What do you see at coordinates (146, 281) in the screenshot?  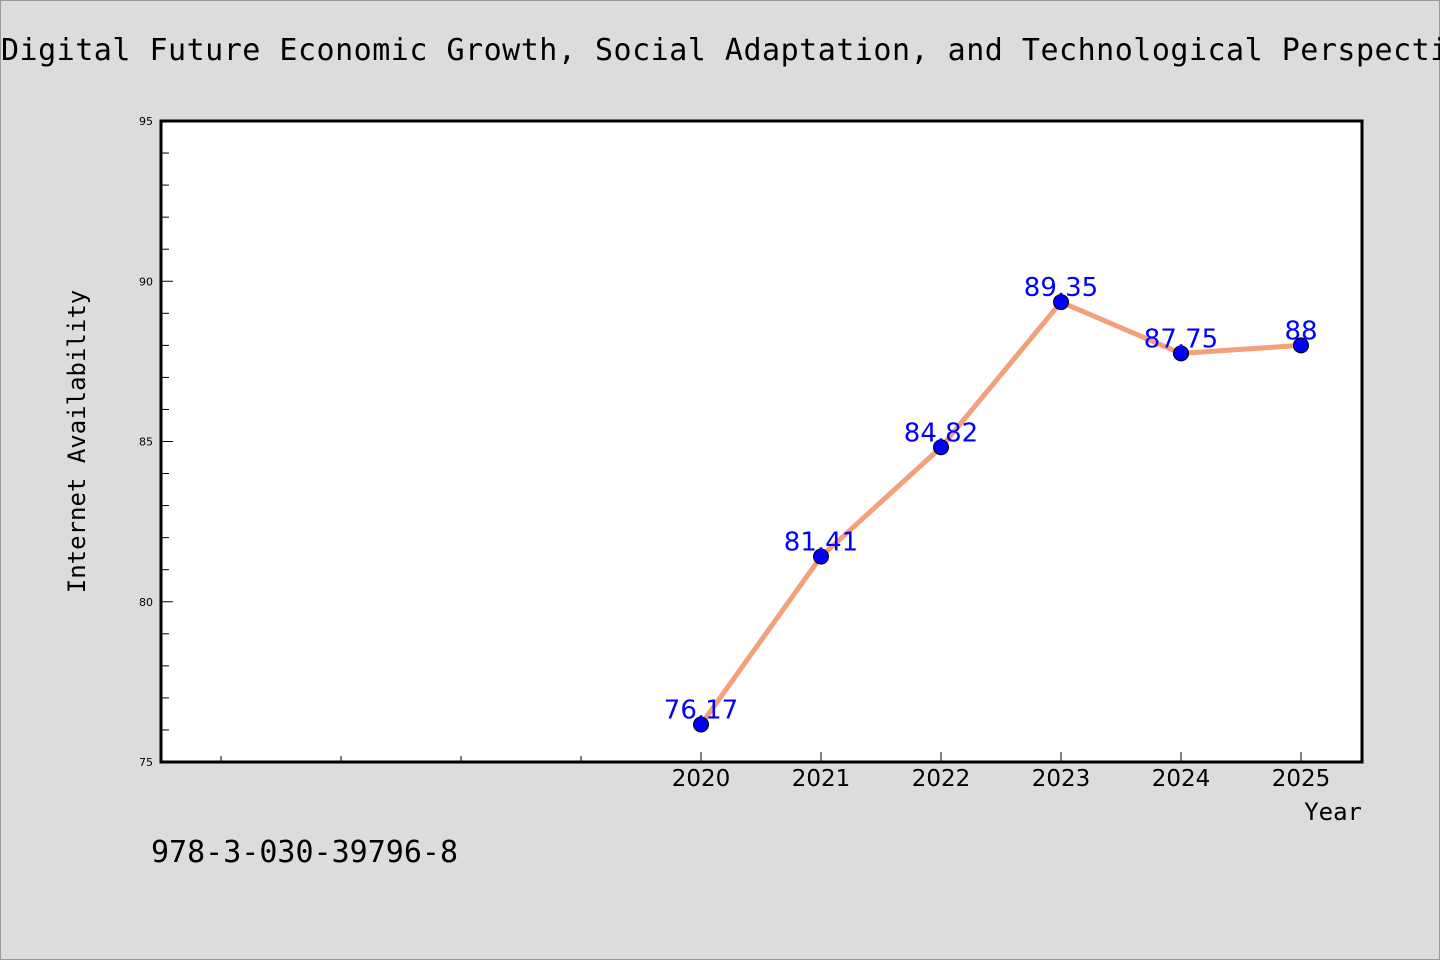 I see `y-tick-label: 90` at bounding box center [146, 281].